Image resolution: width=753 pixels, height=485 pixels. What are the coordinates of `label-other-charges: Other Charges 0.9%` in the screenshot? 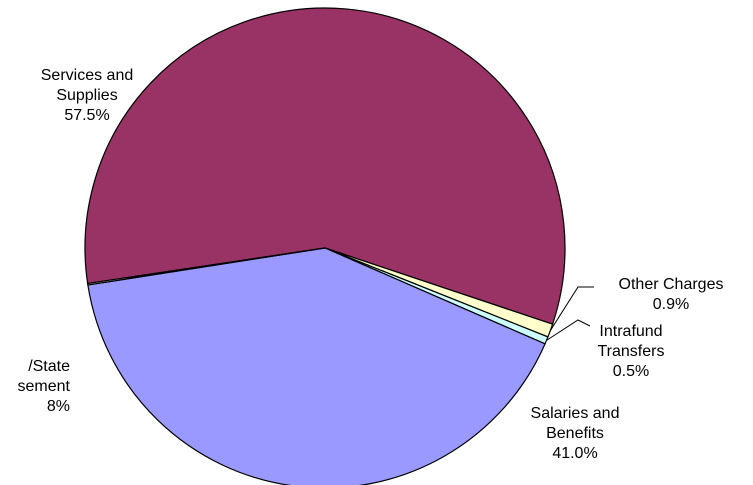 It's located at (671, 294).